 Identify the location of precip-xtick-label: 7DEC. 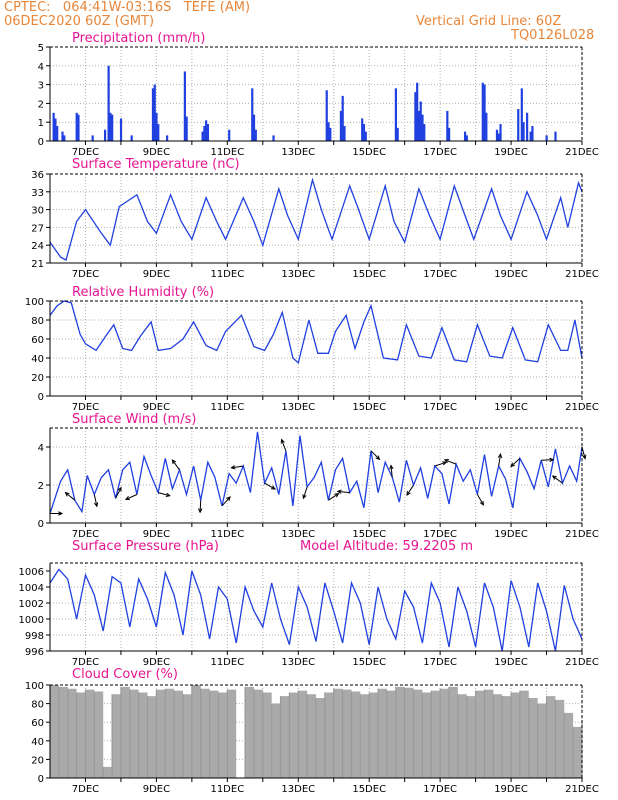
(85, 152).